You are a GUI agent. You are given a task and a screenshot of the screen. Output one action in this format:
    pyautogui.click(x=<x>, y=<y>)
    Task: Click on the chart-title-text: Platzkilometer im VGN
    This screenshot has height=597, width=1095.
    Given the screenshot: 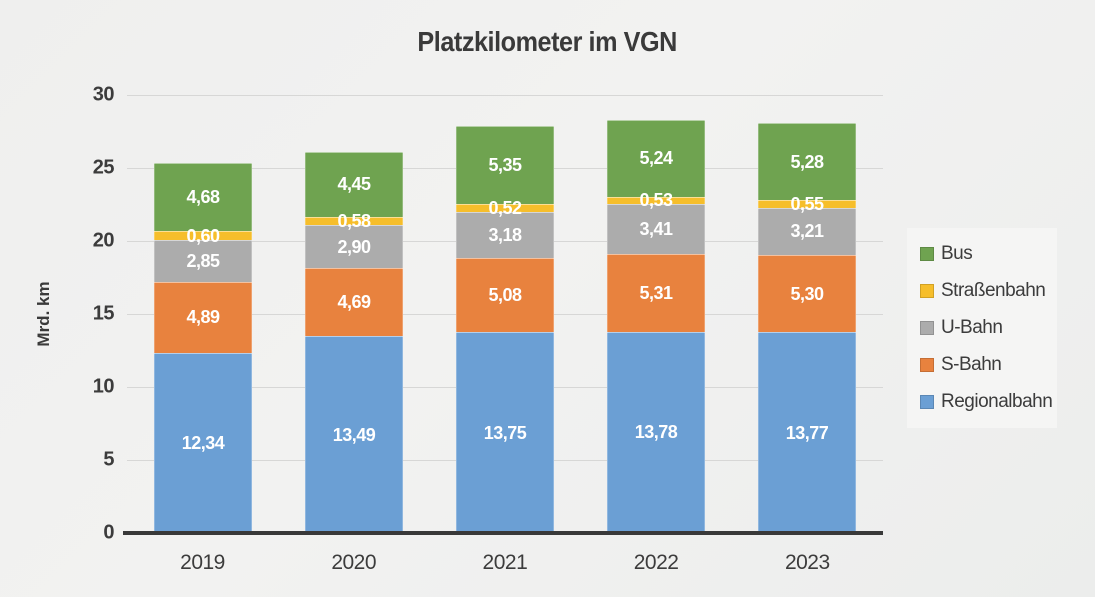 What is the action you would take?
    pyautogui.click(x=547, y=41)
    